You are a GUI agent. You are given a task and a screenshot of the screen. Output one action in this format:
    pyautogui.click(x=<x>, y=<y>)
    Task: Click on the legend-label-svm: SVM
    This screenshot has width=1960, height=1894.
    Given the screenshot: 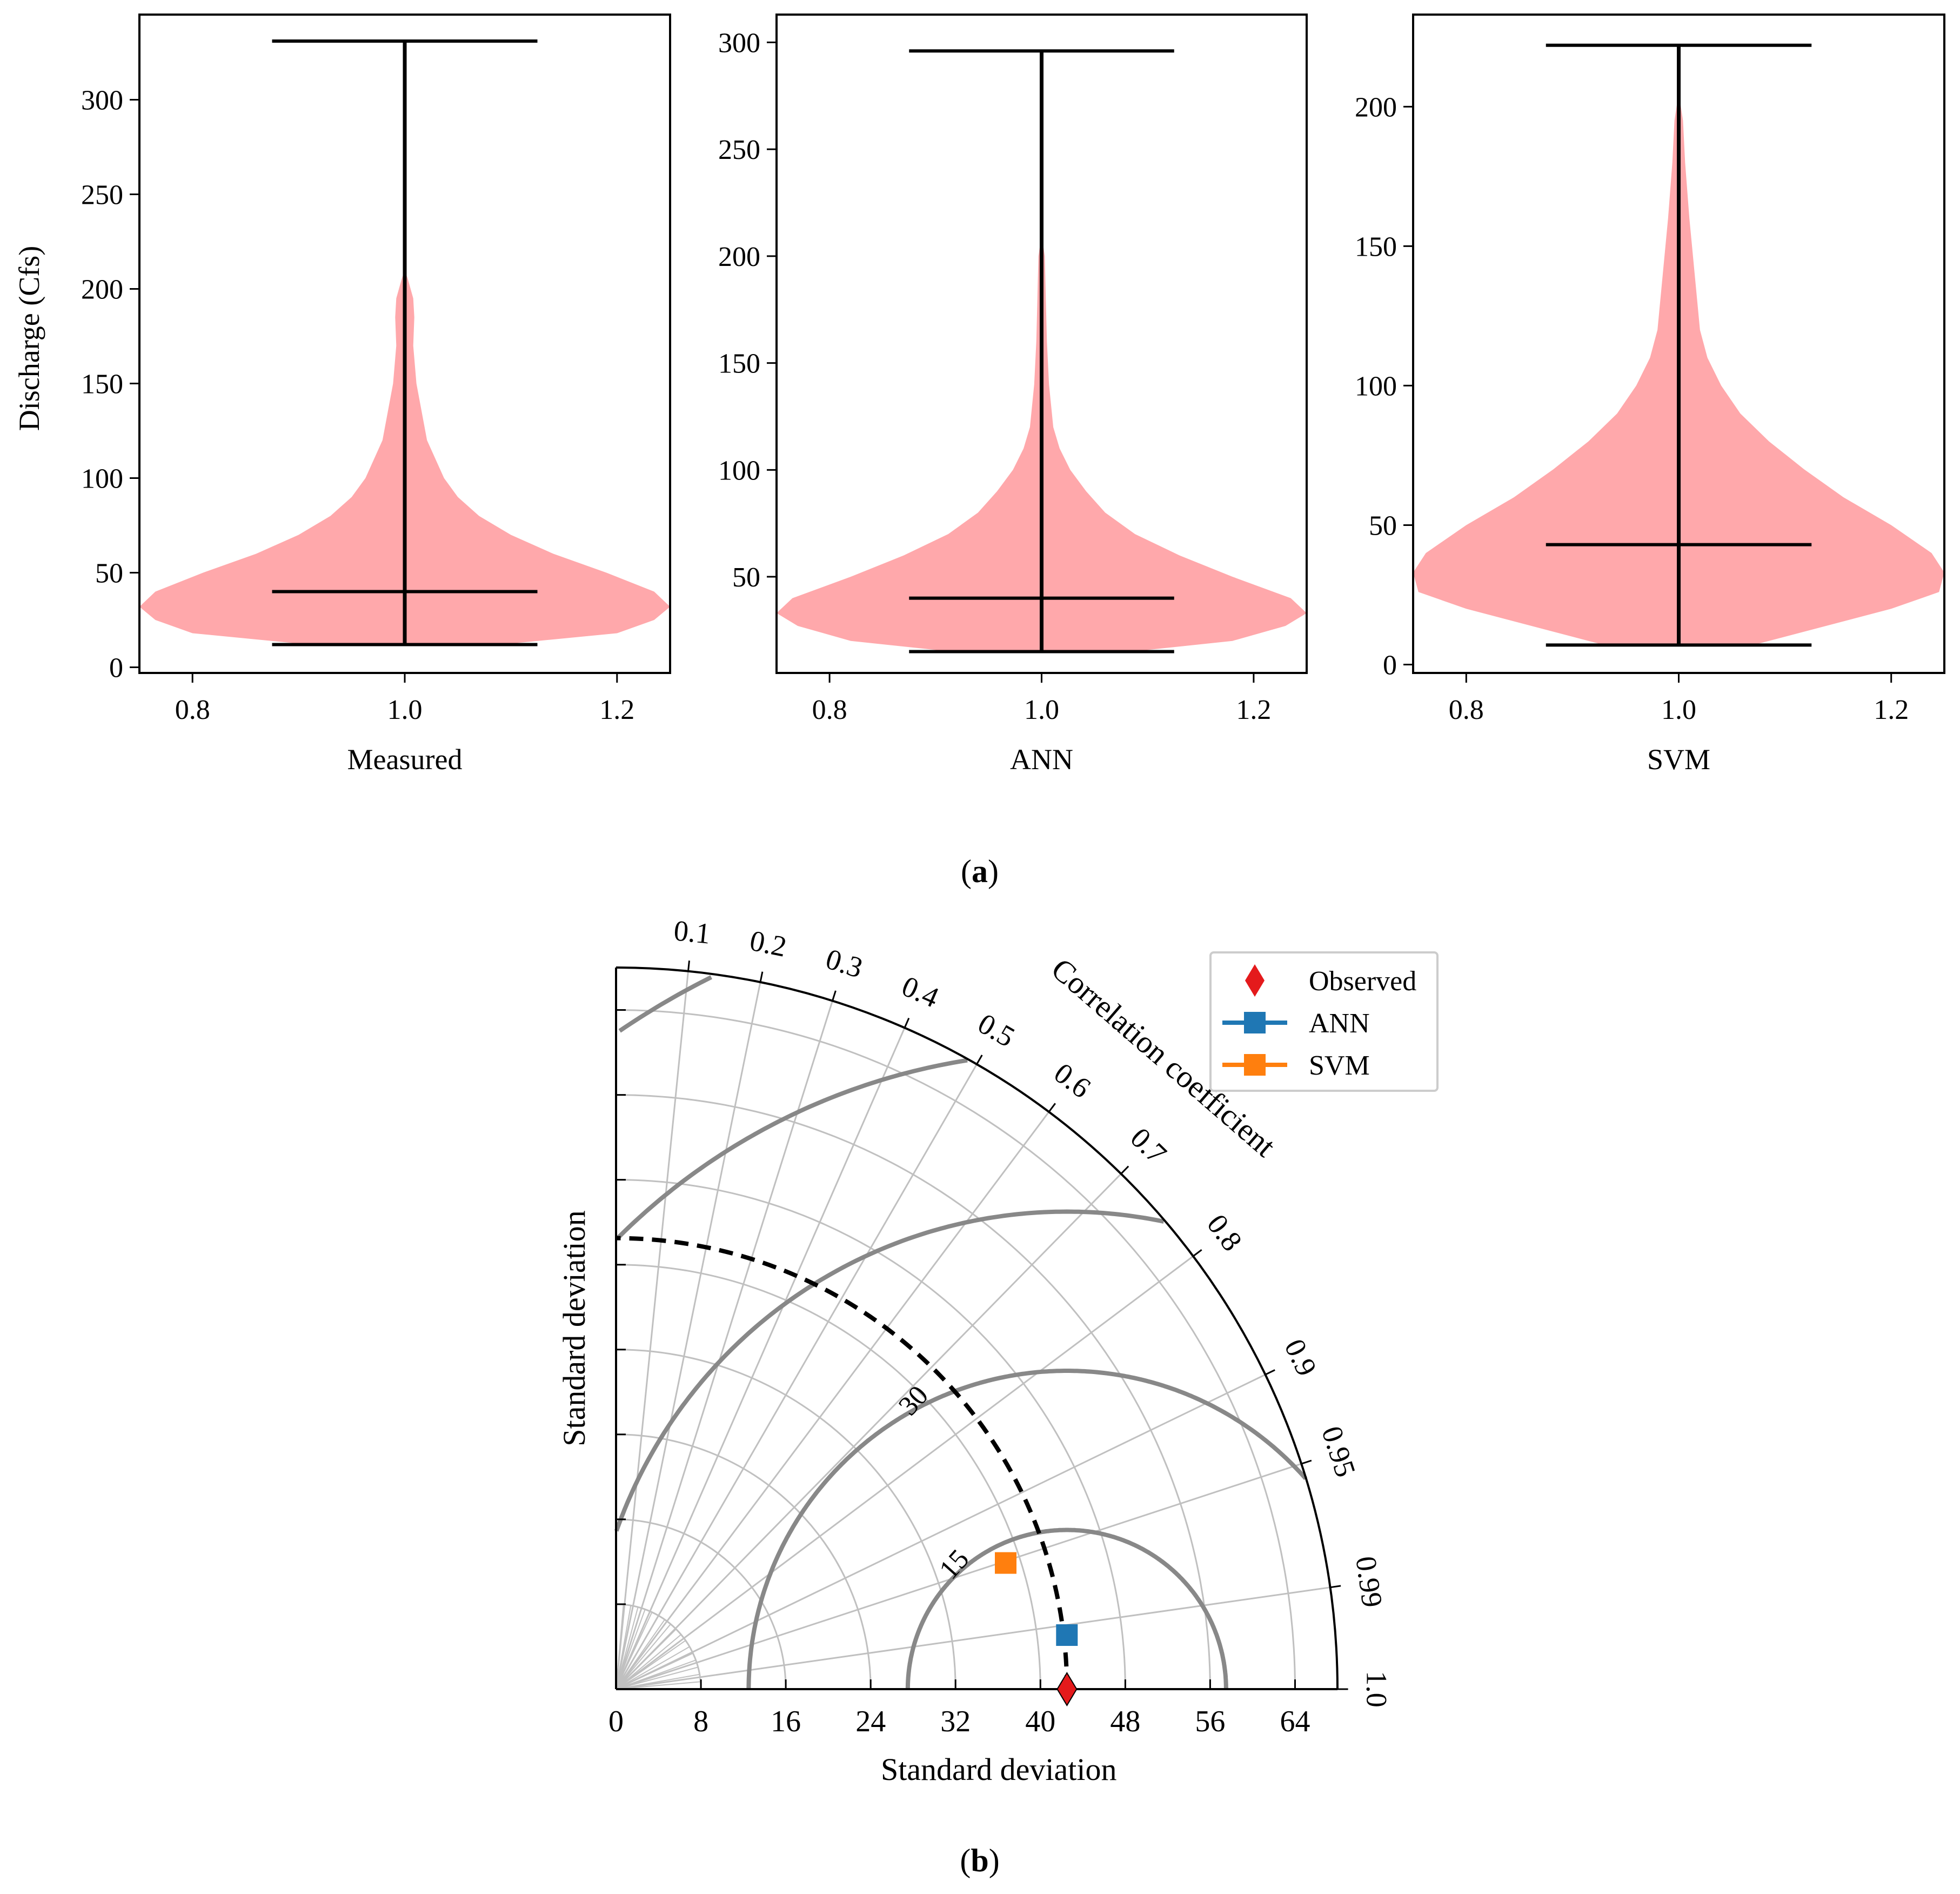 What is the action you would take?
    pyautogui.click(x=1339, y=1065)
    